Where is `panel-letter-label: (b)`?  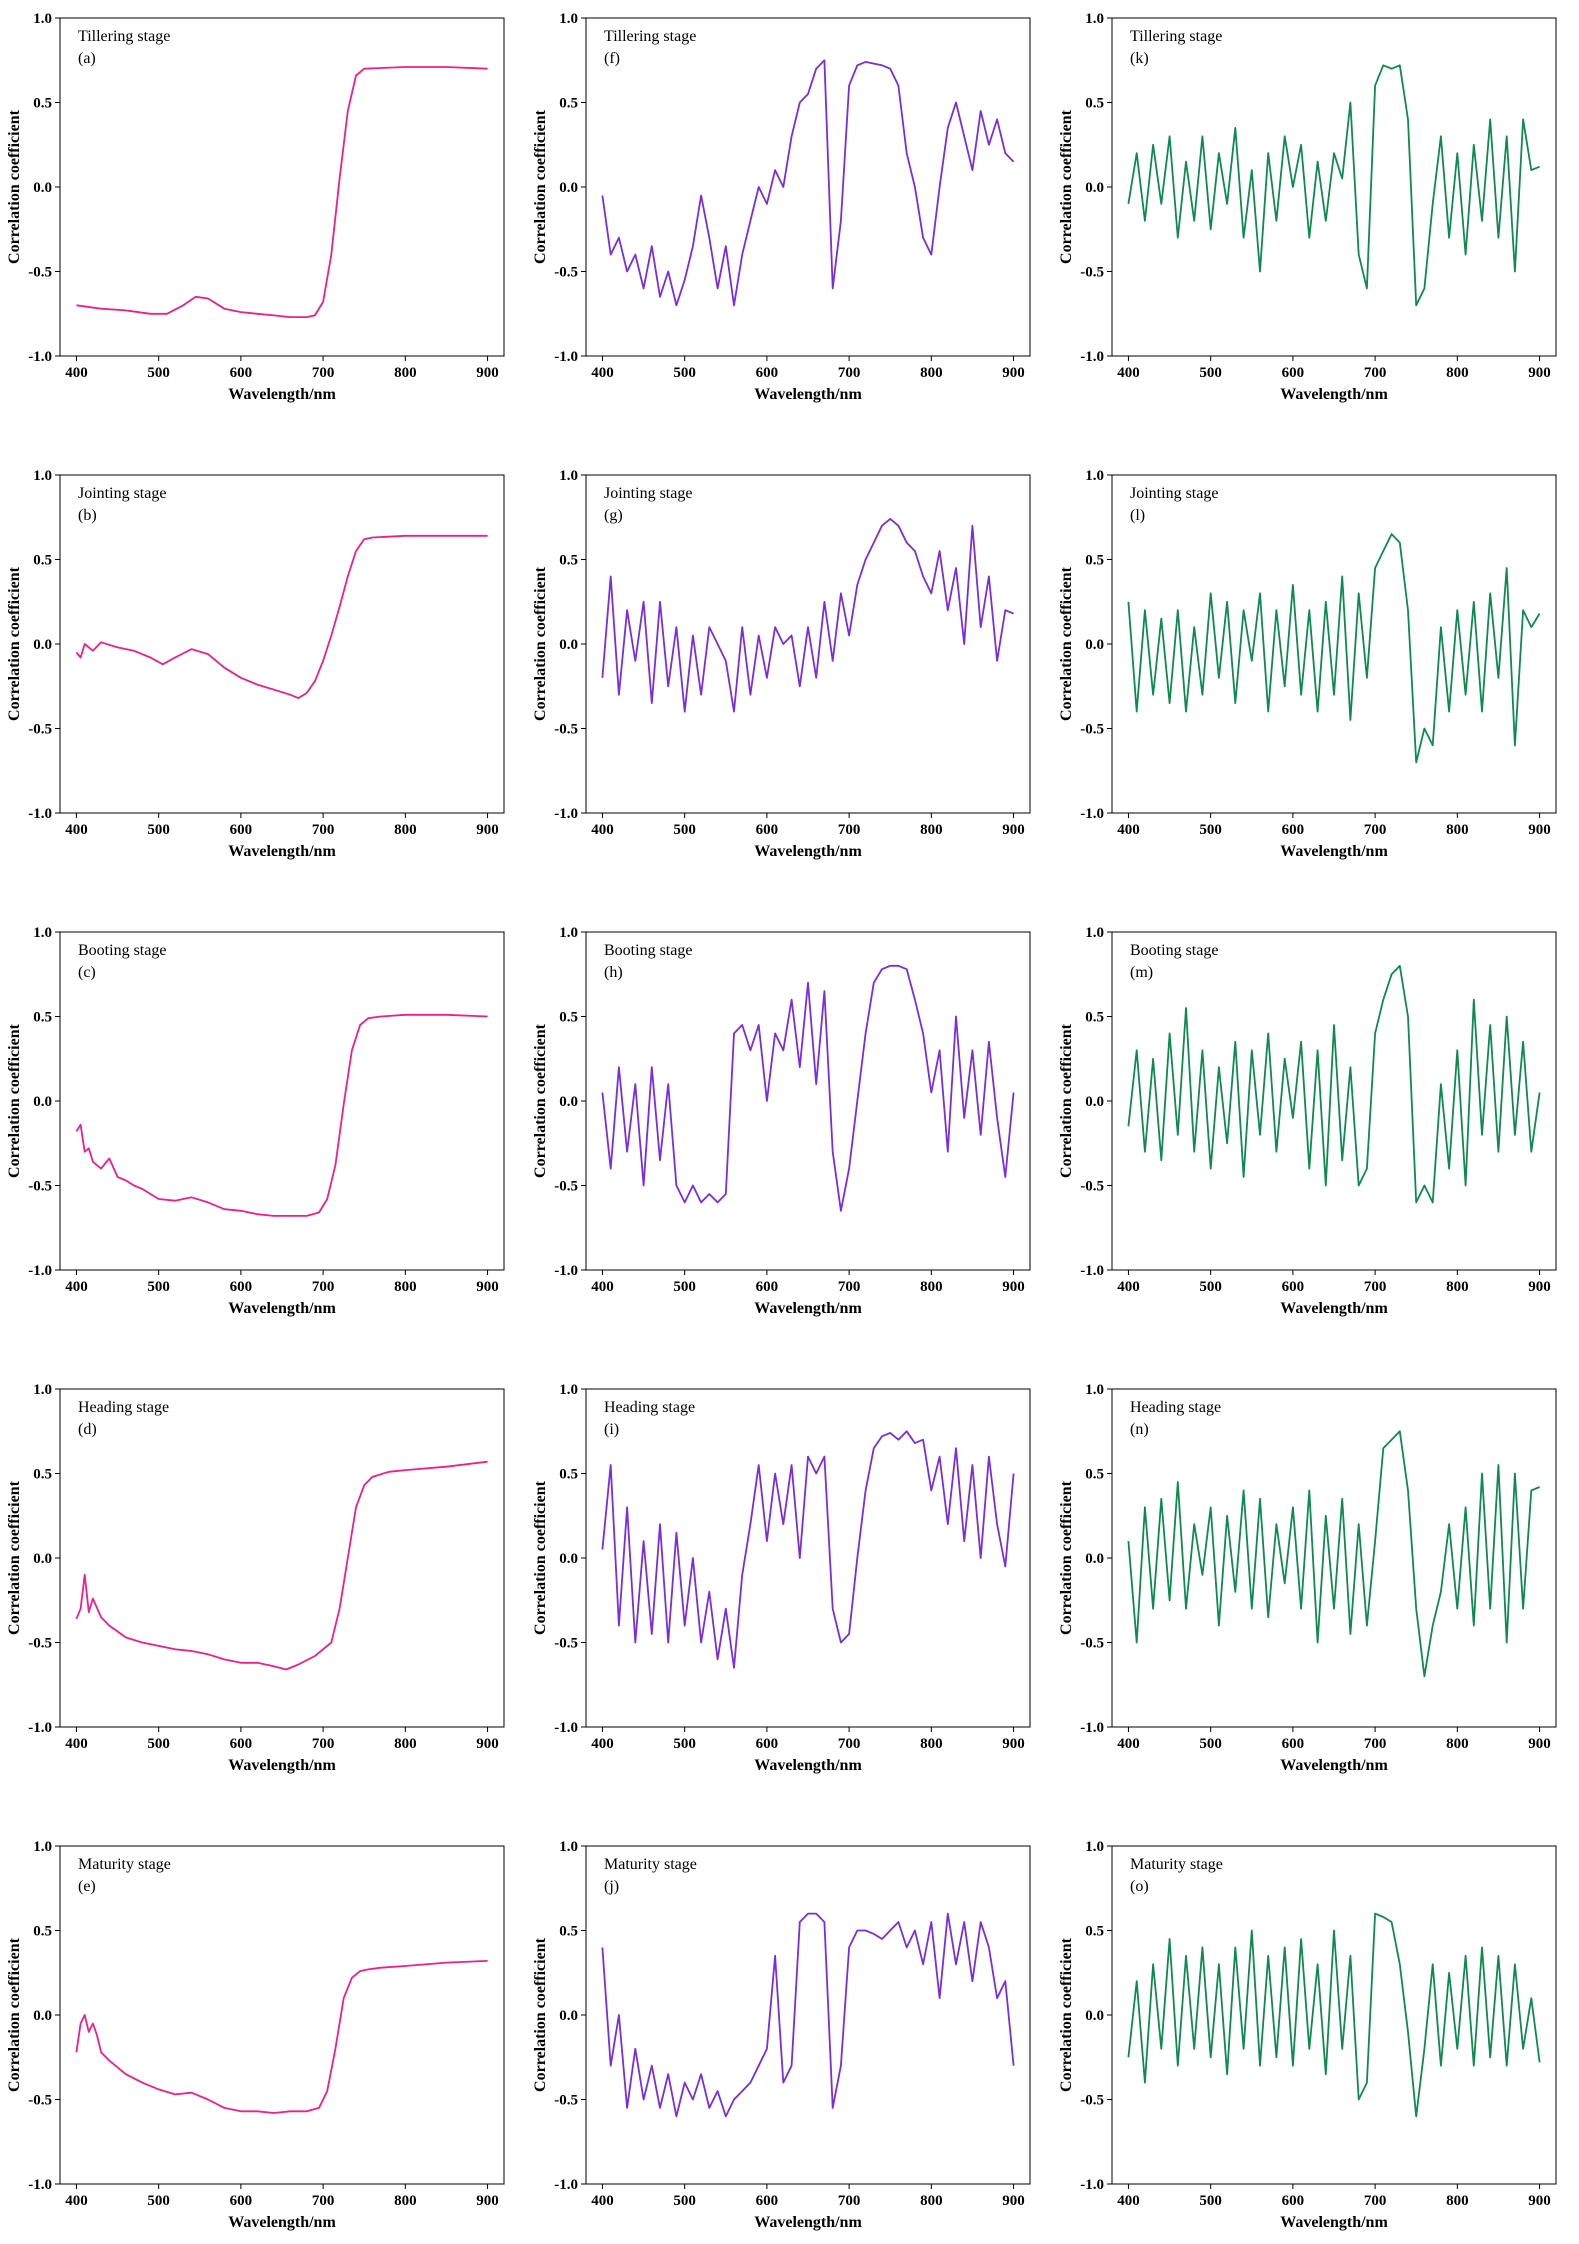
panel-letter-label: (b) is located at coordinates (87, 515).